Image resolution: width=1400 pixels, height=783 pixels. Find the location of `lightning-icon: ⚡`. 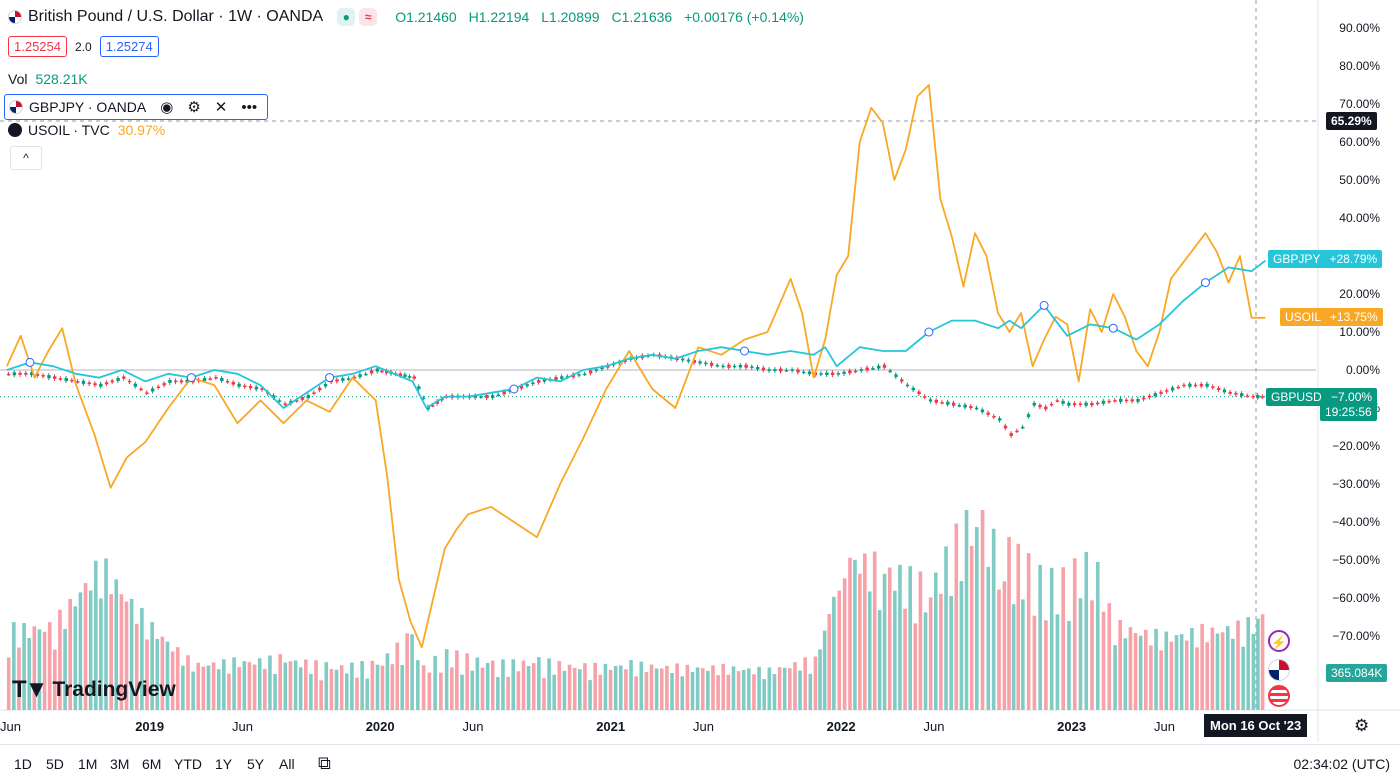

lightning-icon: ⚡ is located at coordinates (1279, 641).